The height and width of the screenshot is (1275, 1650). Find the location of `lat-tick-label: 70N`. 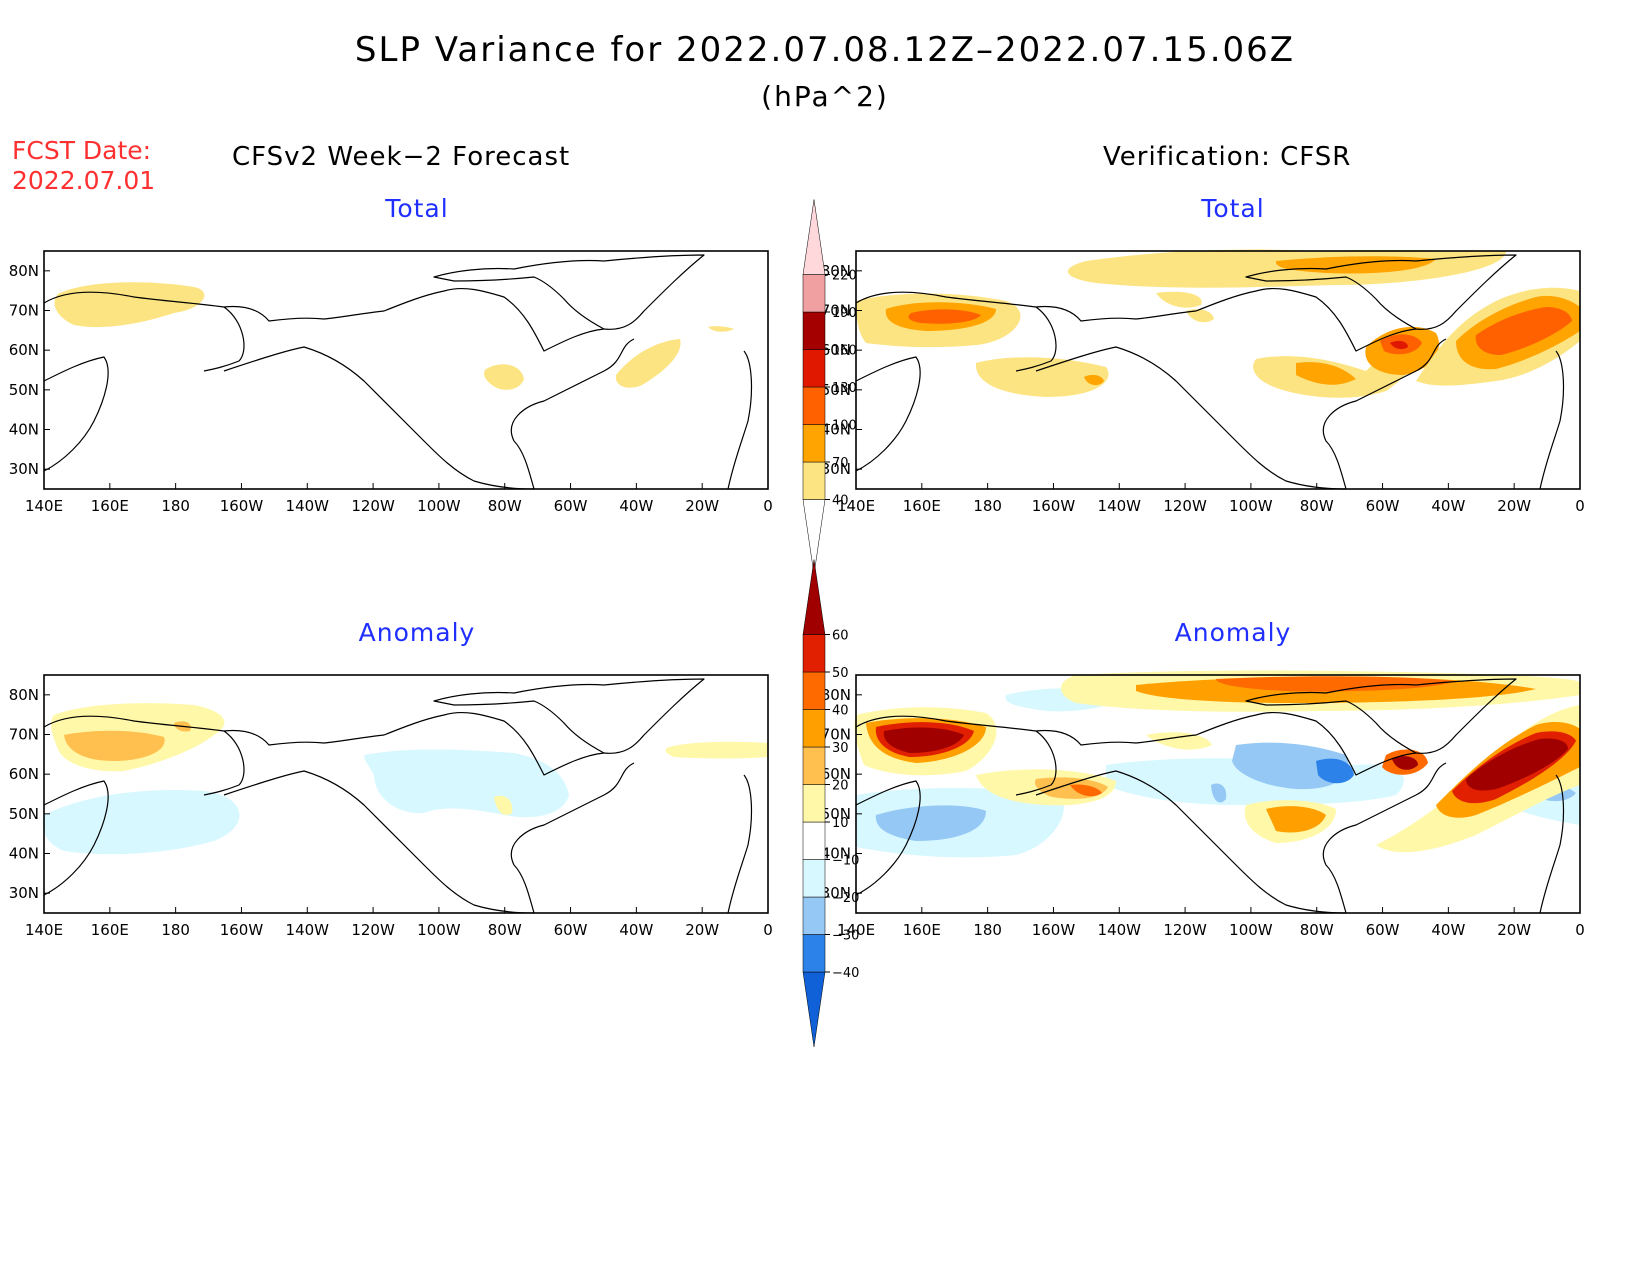

lat-tick-label: 70N is located at coordinates (836, 311).